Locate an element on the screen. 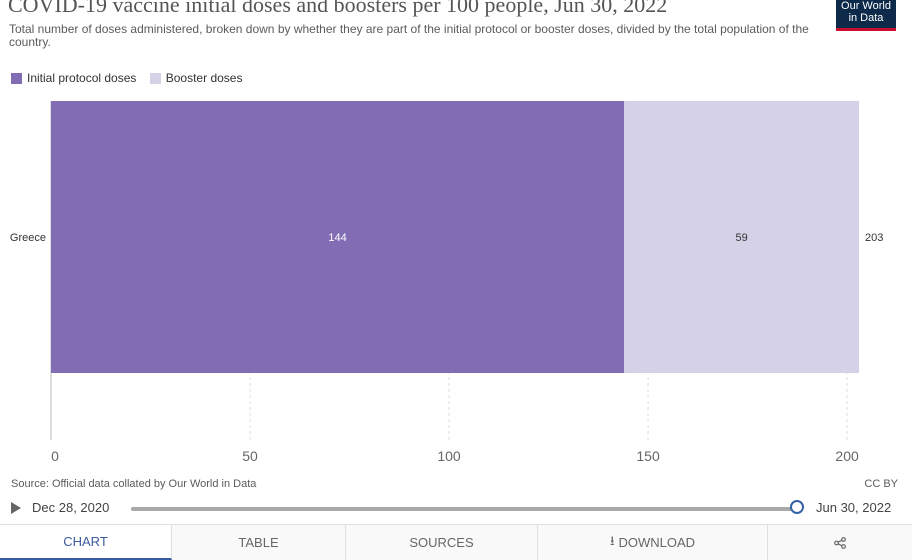  play-icon is located at coordinates (16, 508).